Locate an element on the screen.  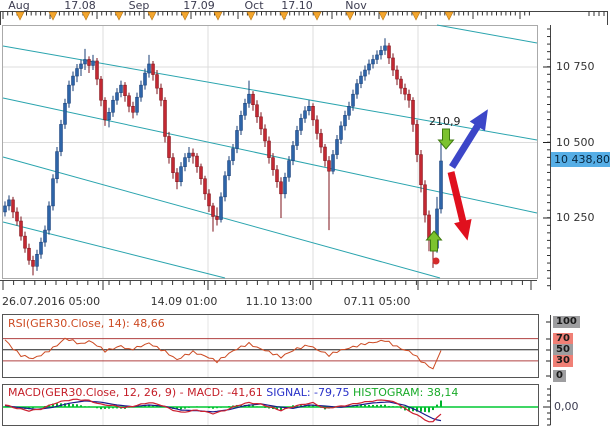
month-label: 17.09 is located at coordinates (199, 6).